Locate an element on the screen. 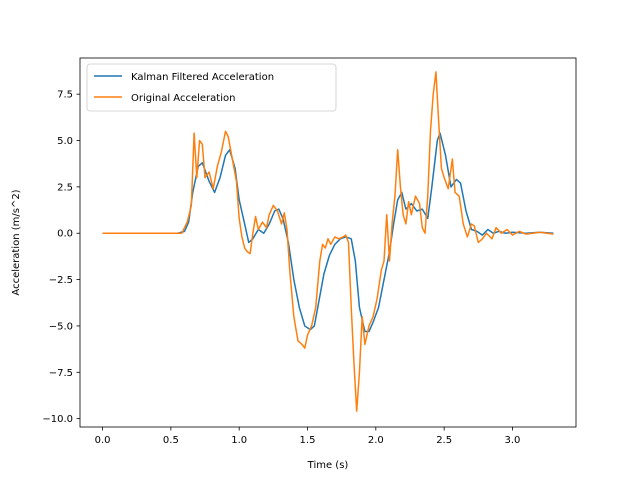  x-tick-label: 1.0 is located at coordinates (239, 440).